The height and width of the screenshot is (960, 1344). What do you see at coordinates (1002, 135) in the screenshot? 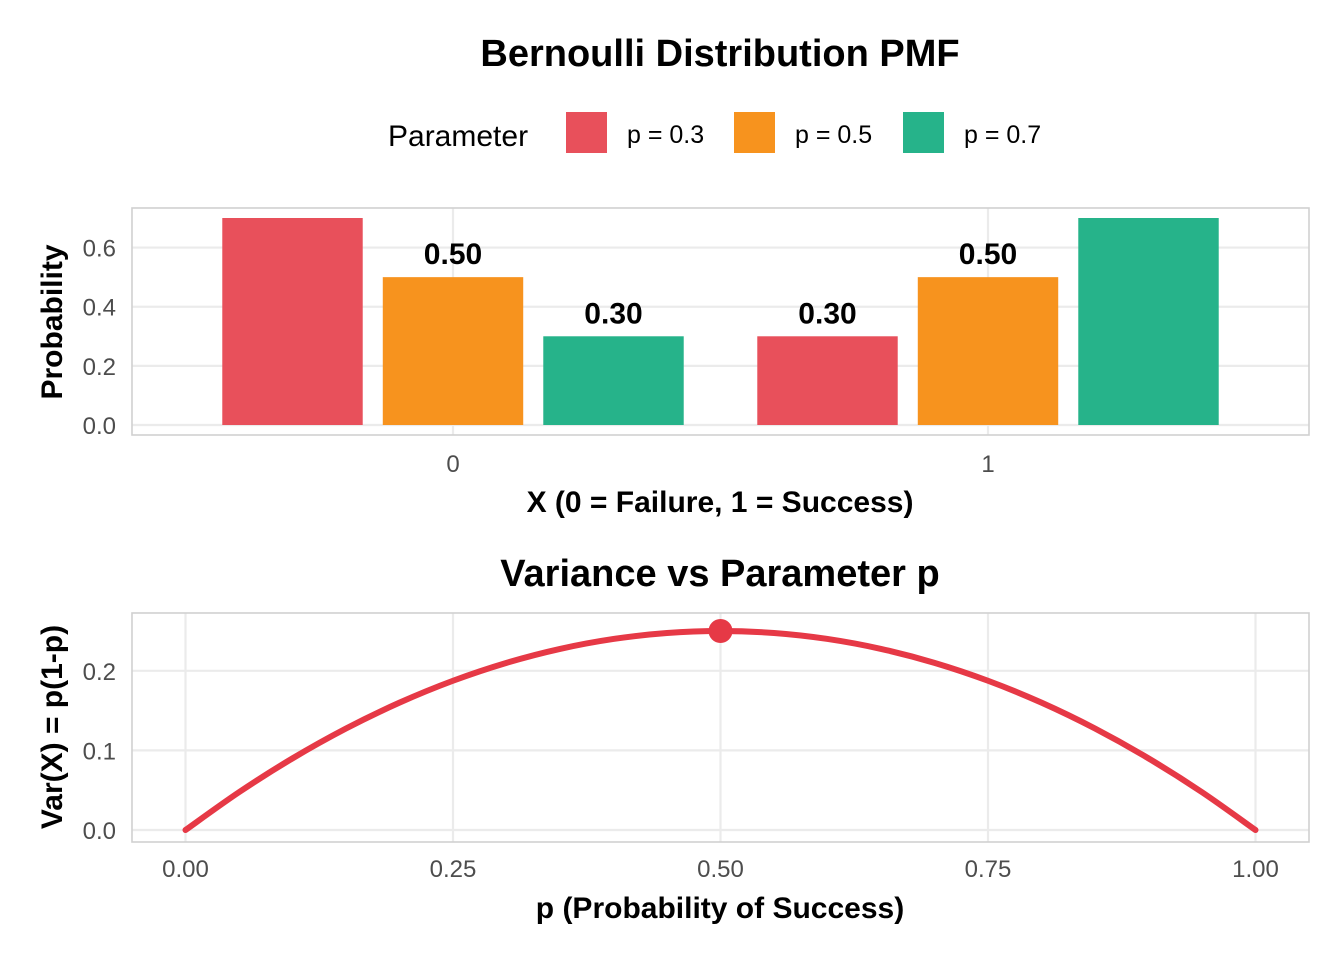
I see `legend-label: p = 0.7` at bounding box center [1002, 135].